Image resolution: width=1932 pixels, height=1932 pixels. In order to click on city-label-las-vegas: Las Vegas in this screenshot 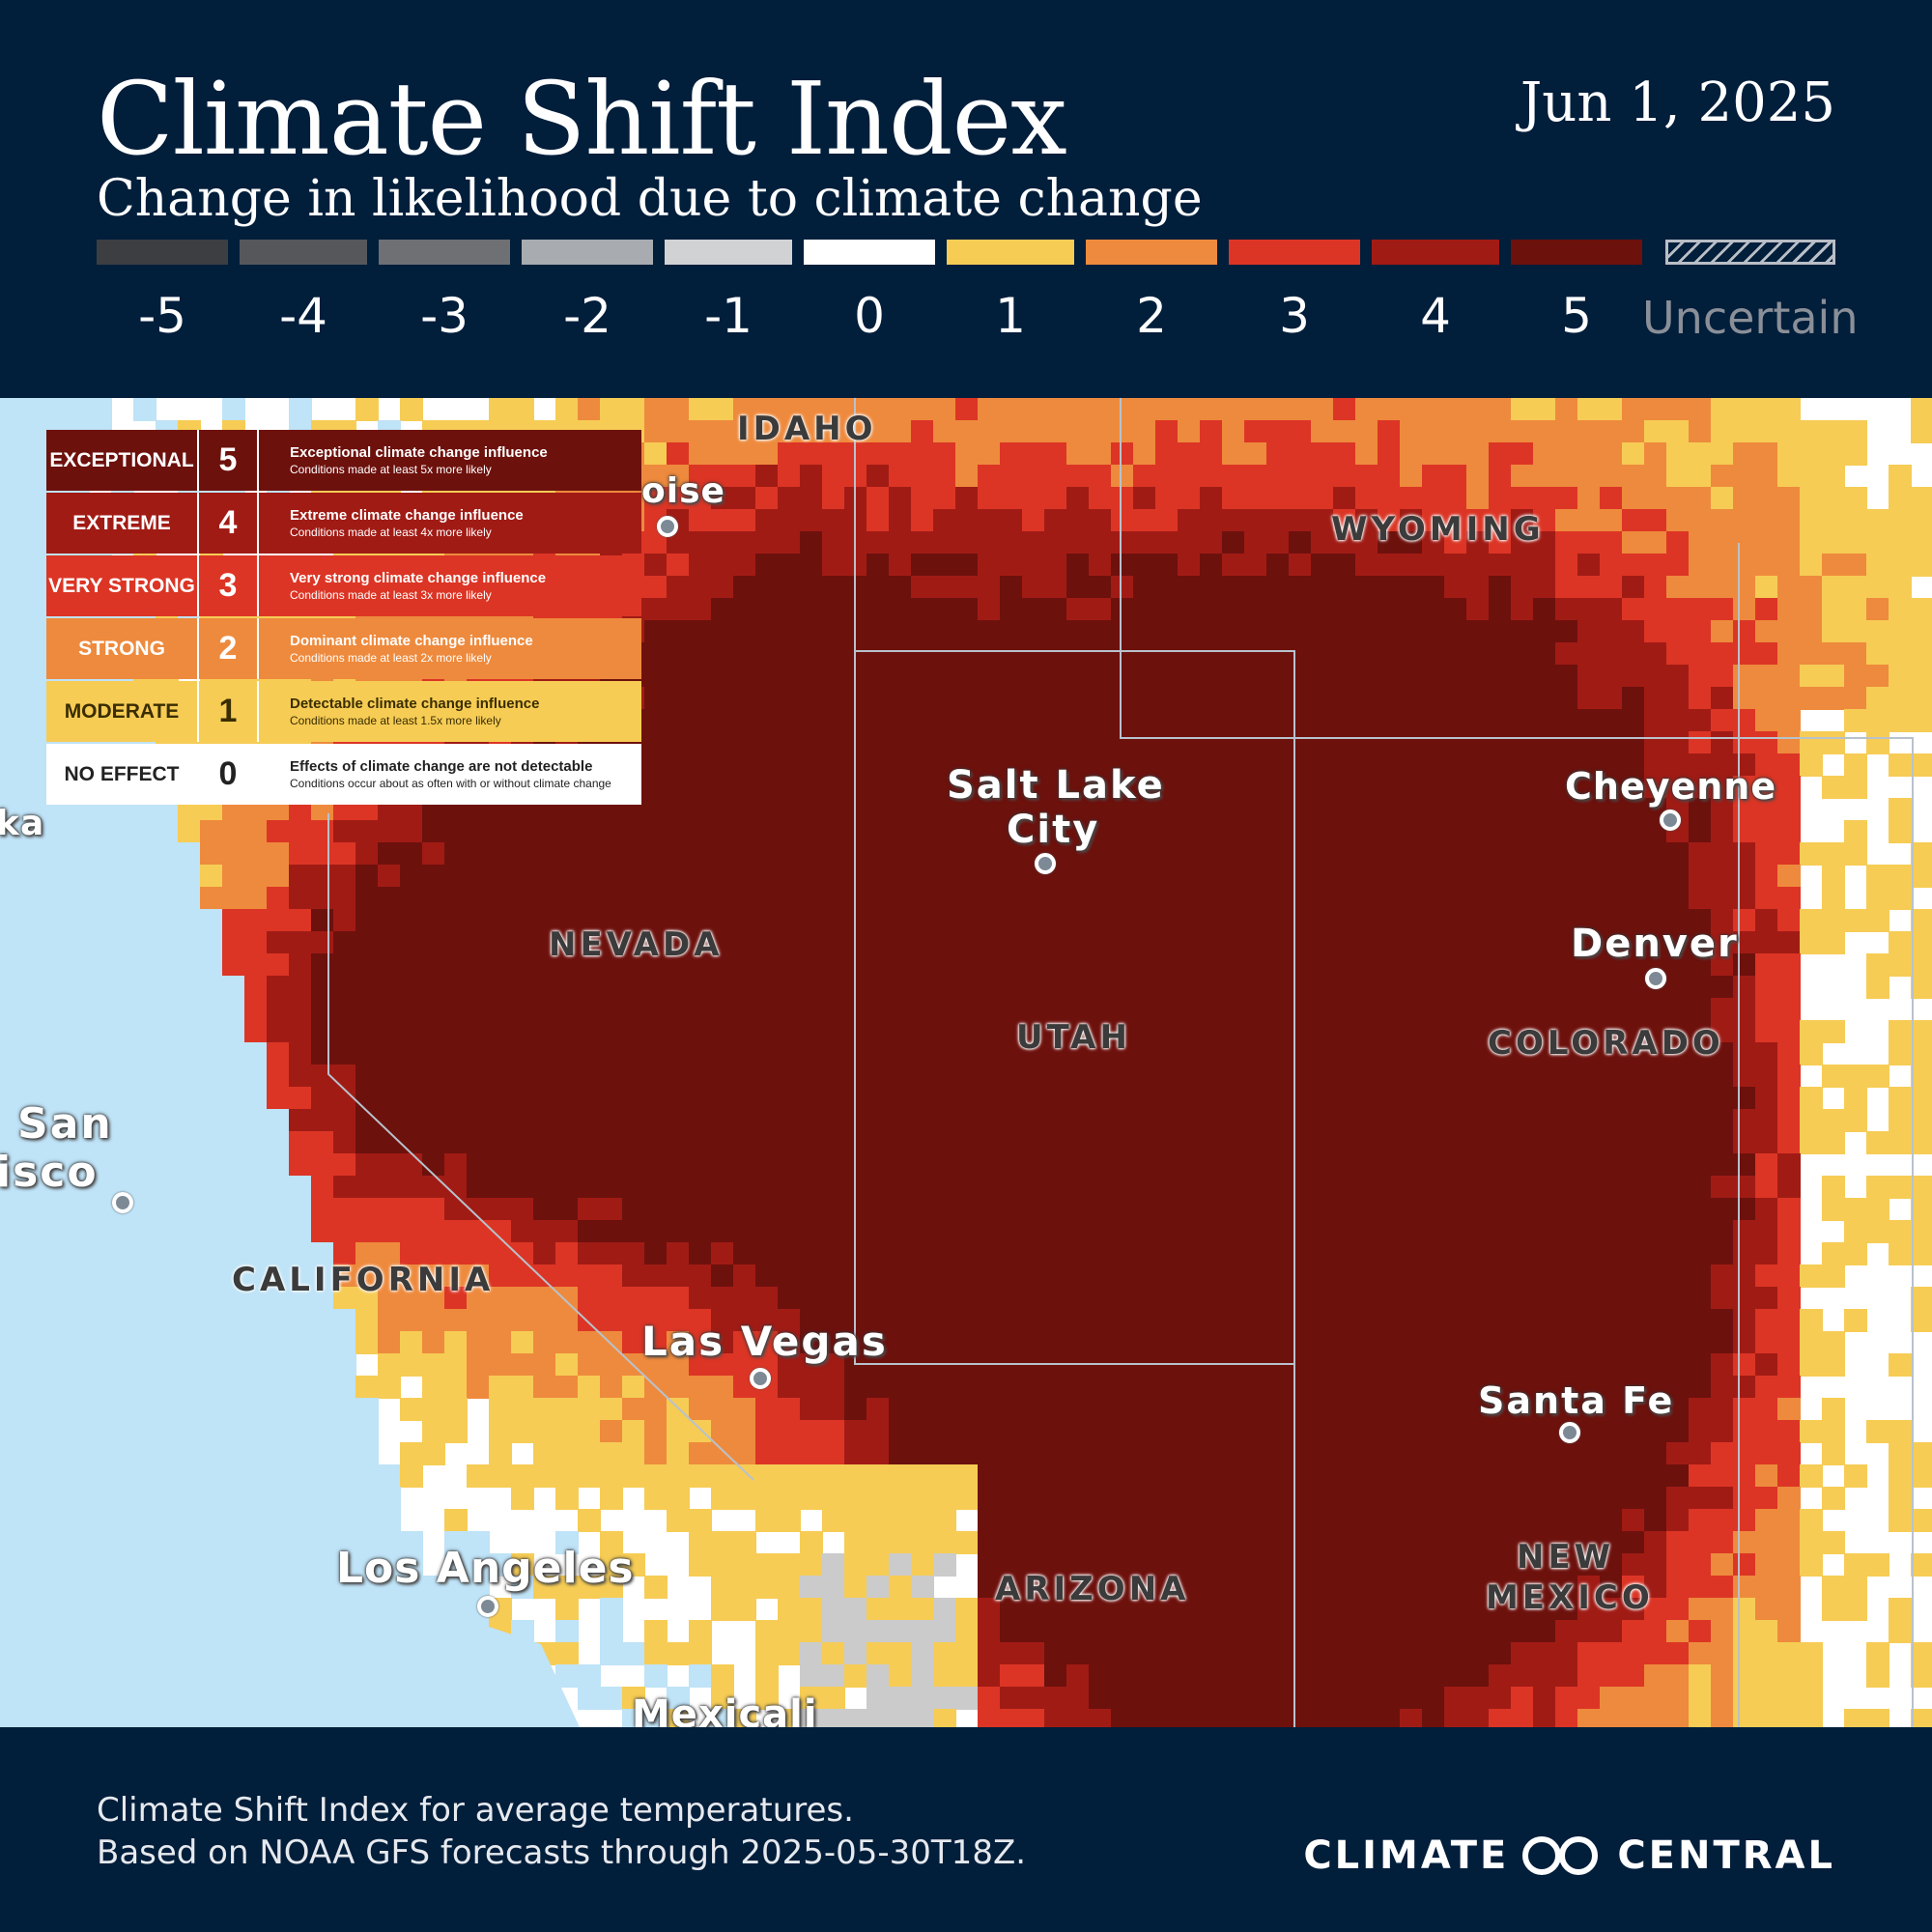, I will do `click(764, 1341)`.